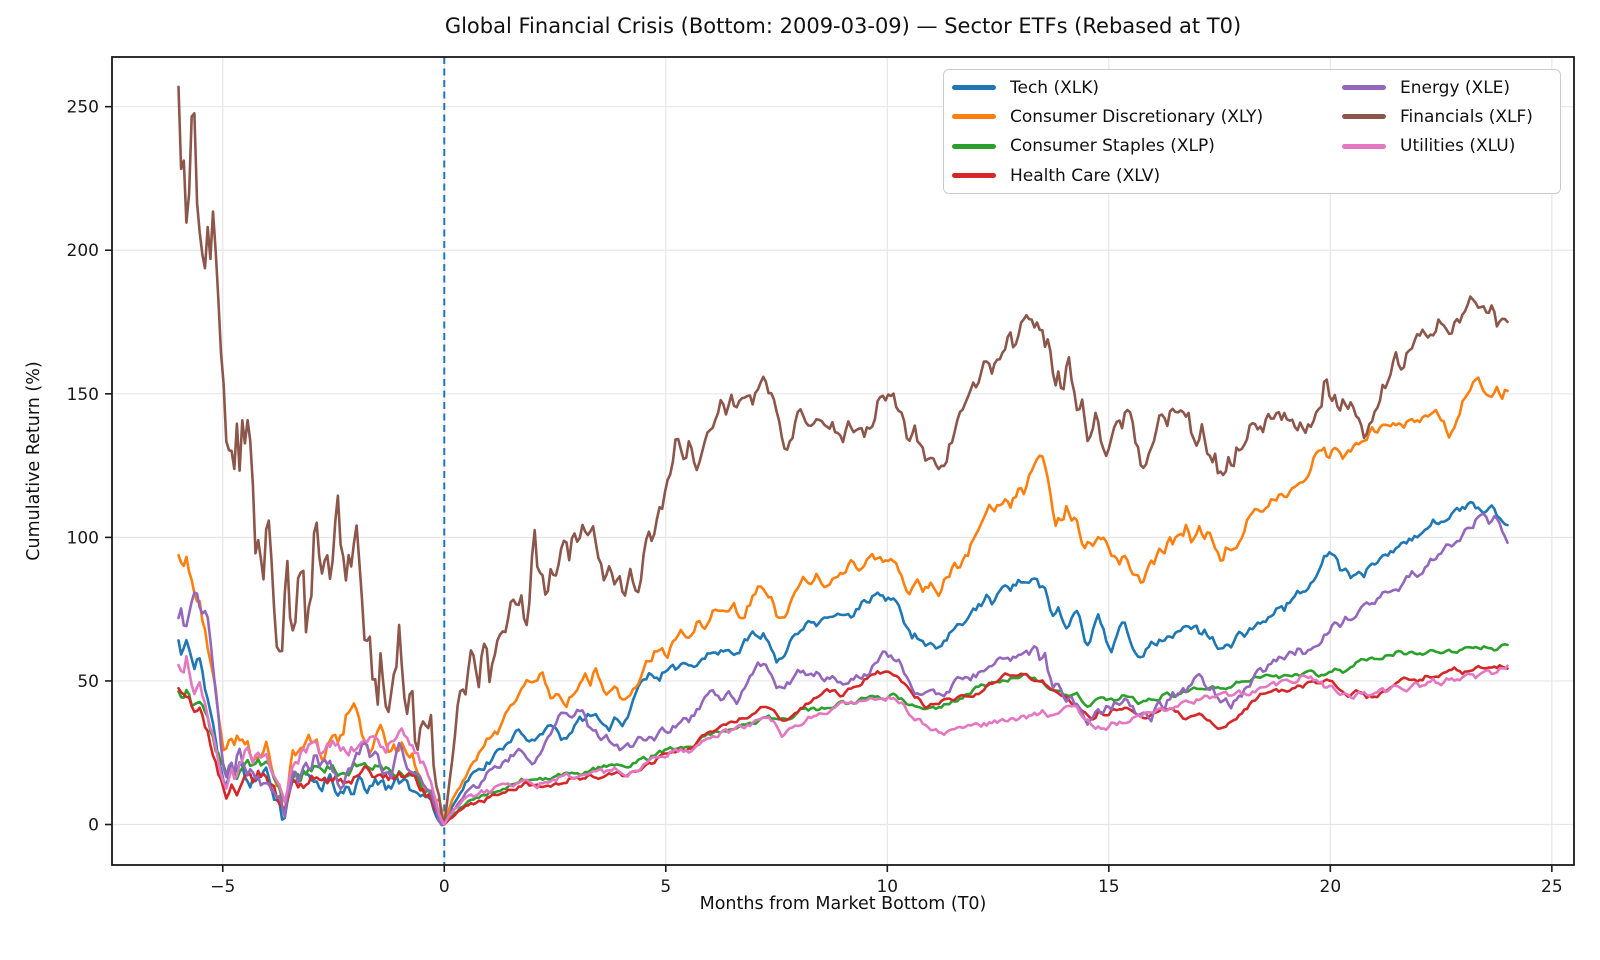 The height and width of the screenshot is (960, 1600). I want to click on legend-item-consumer-staples-xlp: Consumer Staples (XLP), so click(1147, 146).